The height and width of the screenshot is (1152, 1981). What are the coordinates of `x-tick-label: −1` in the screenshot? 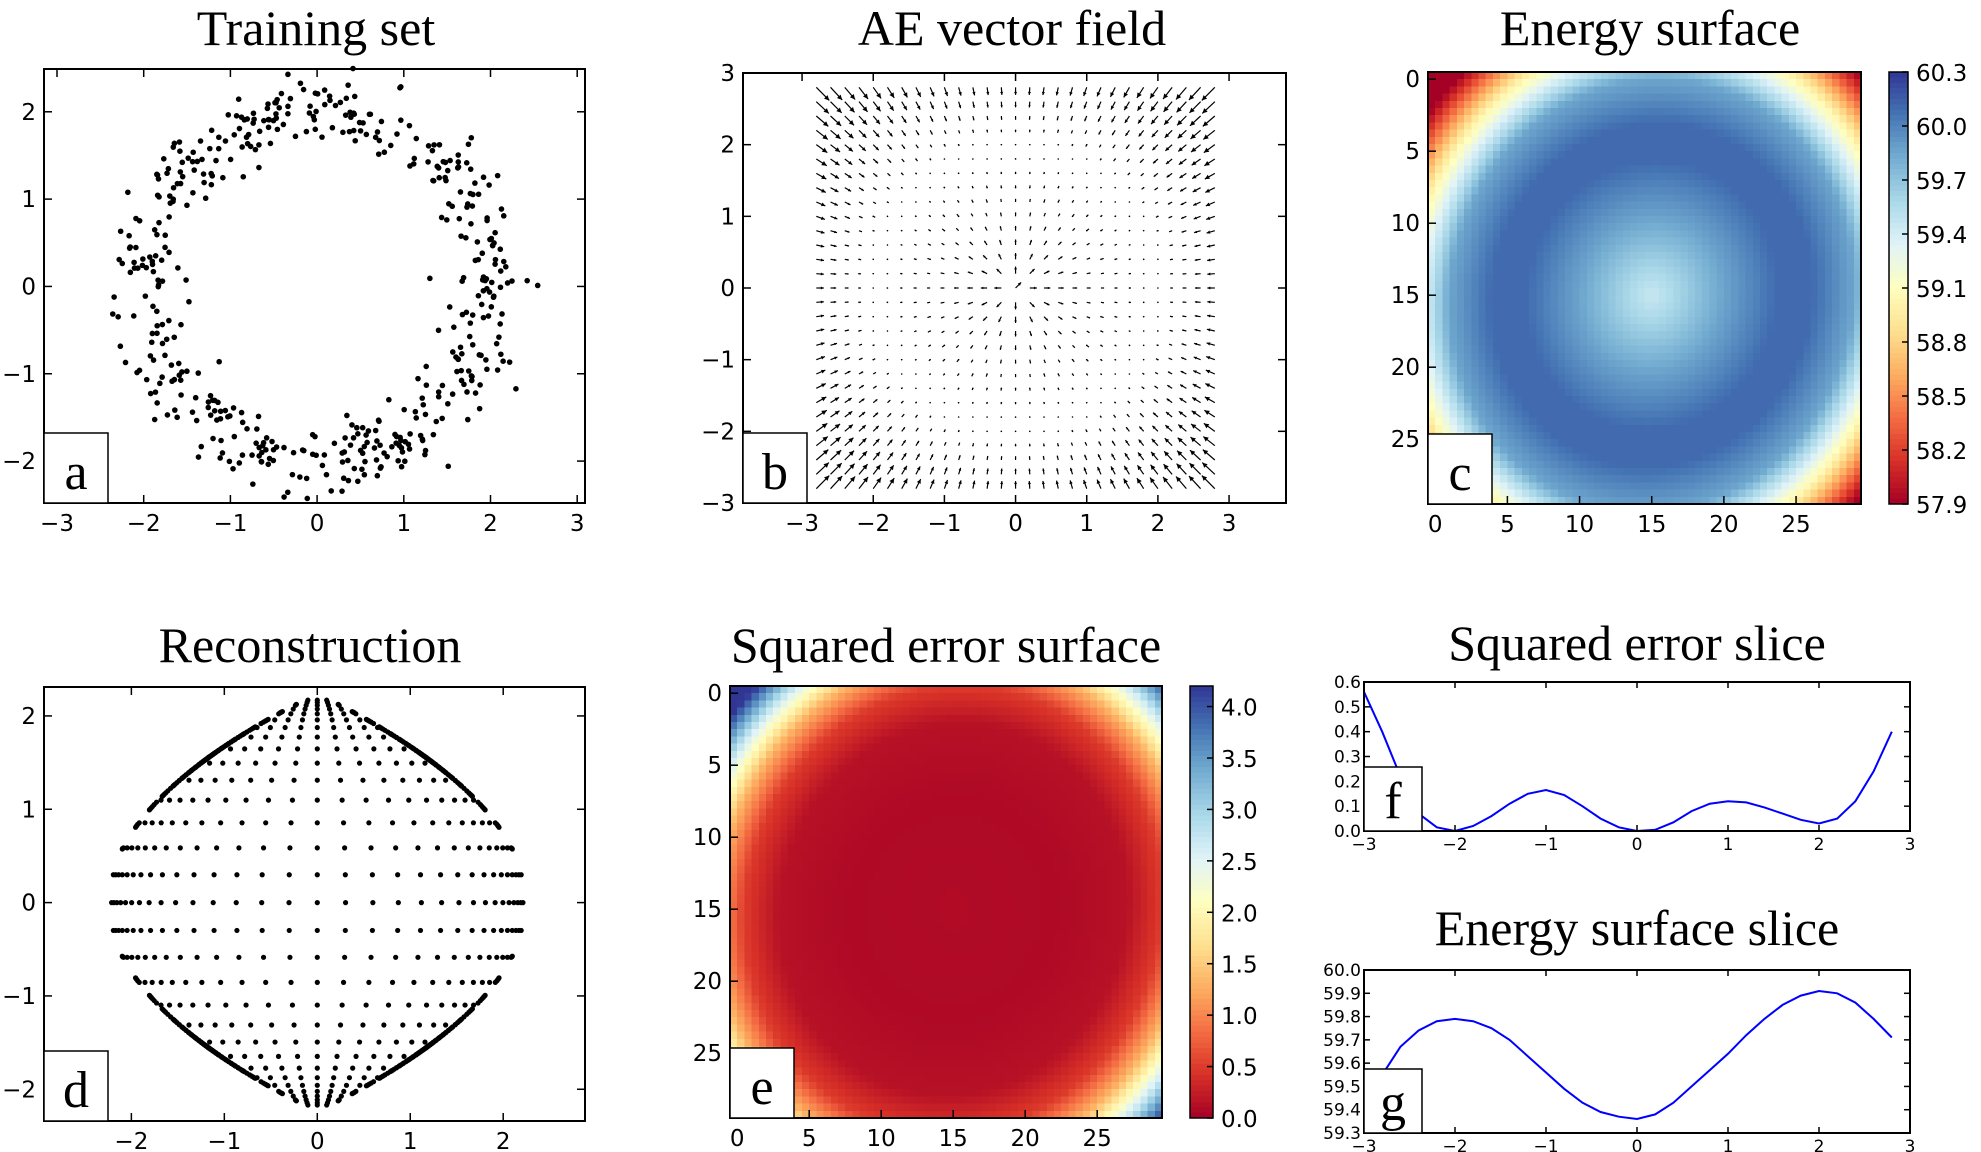 It's located at (944, 524).